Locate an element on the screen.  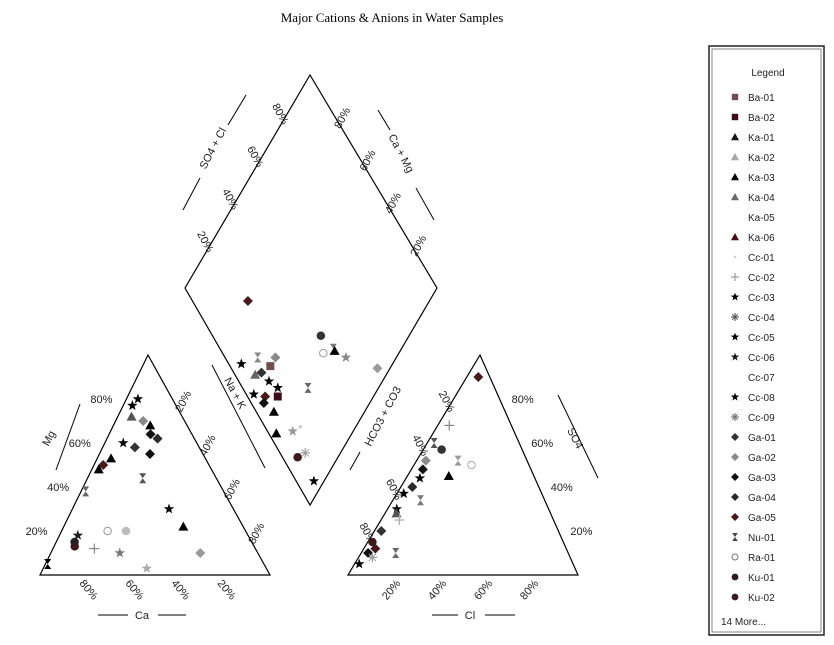
legend-entry-label: Cc-02 is located at coordinates (761, 278).